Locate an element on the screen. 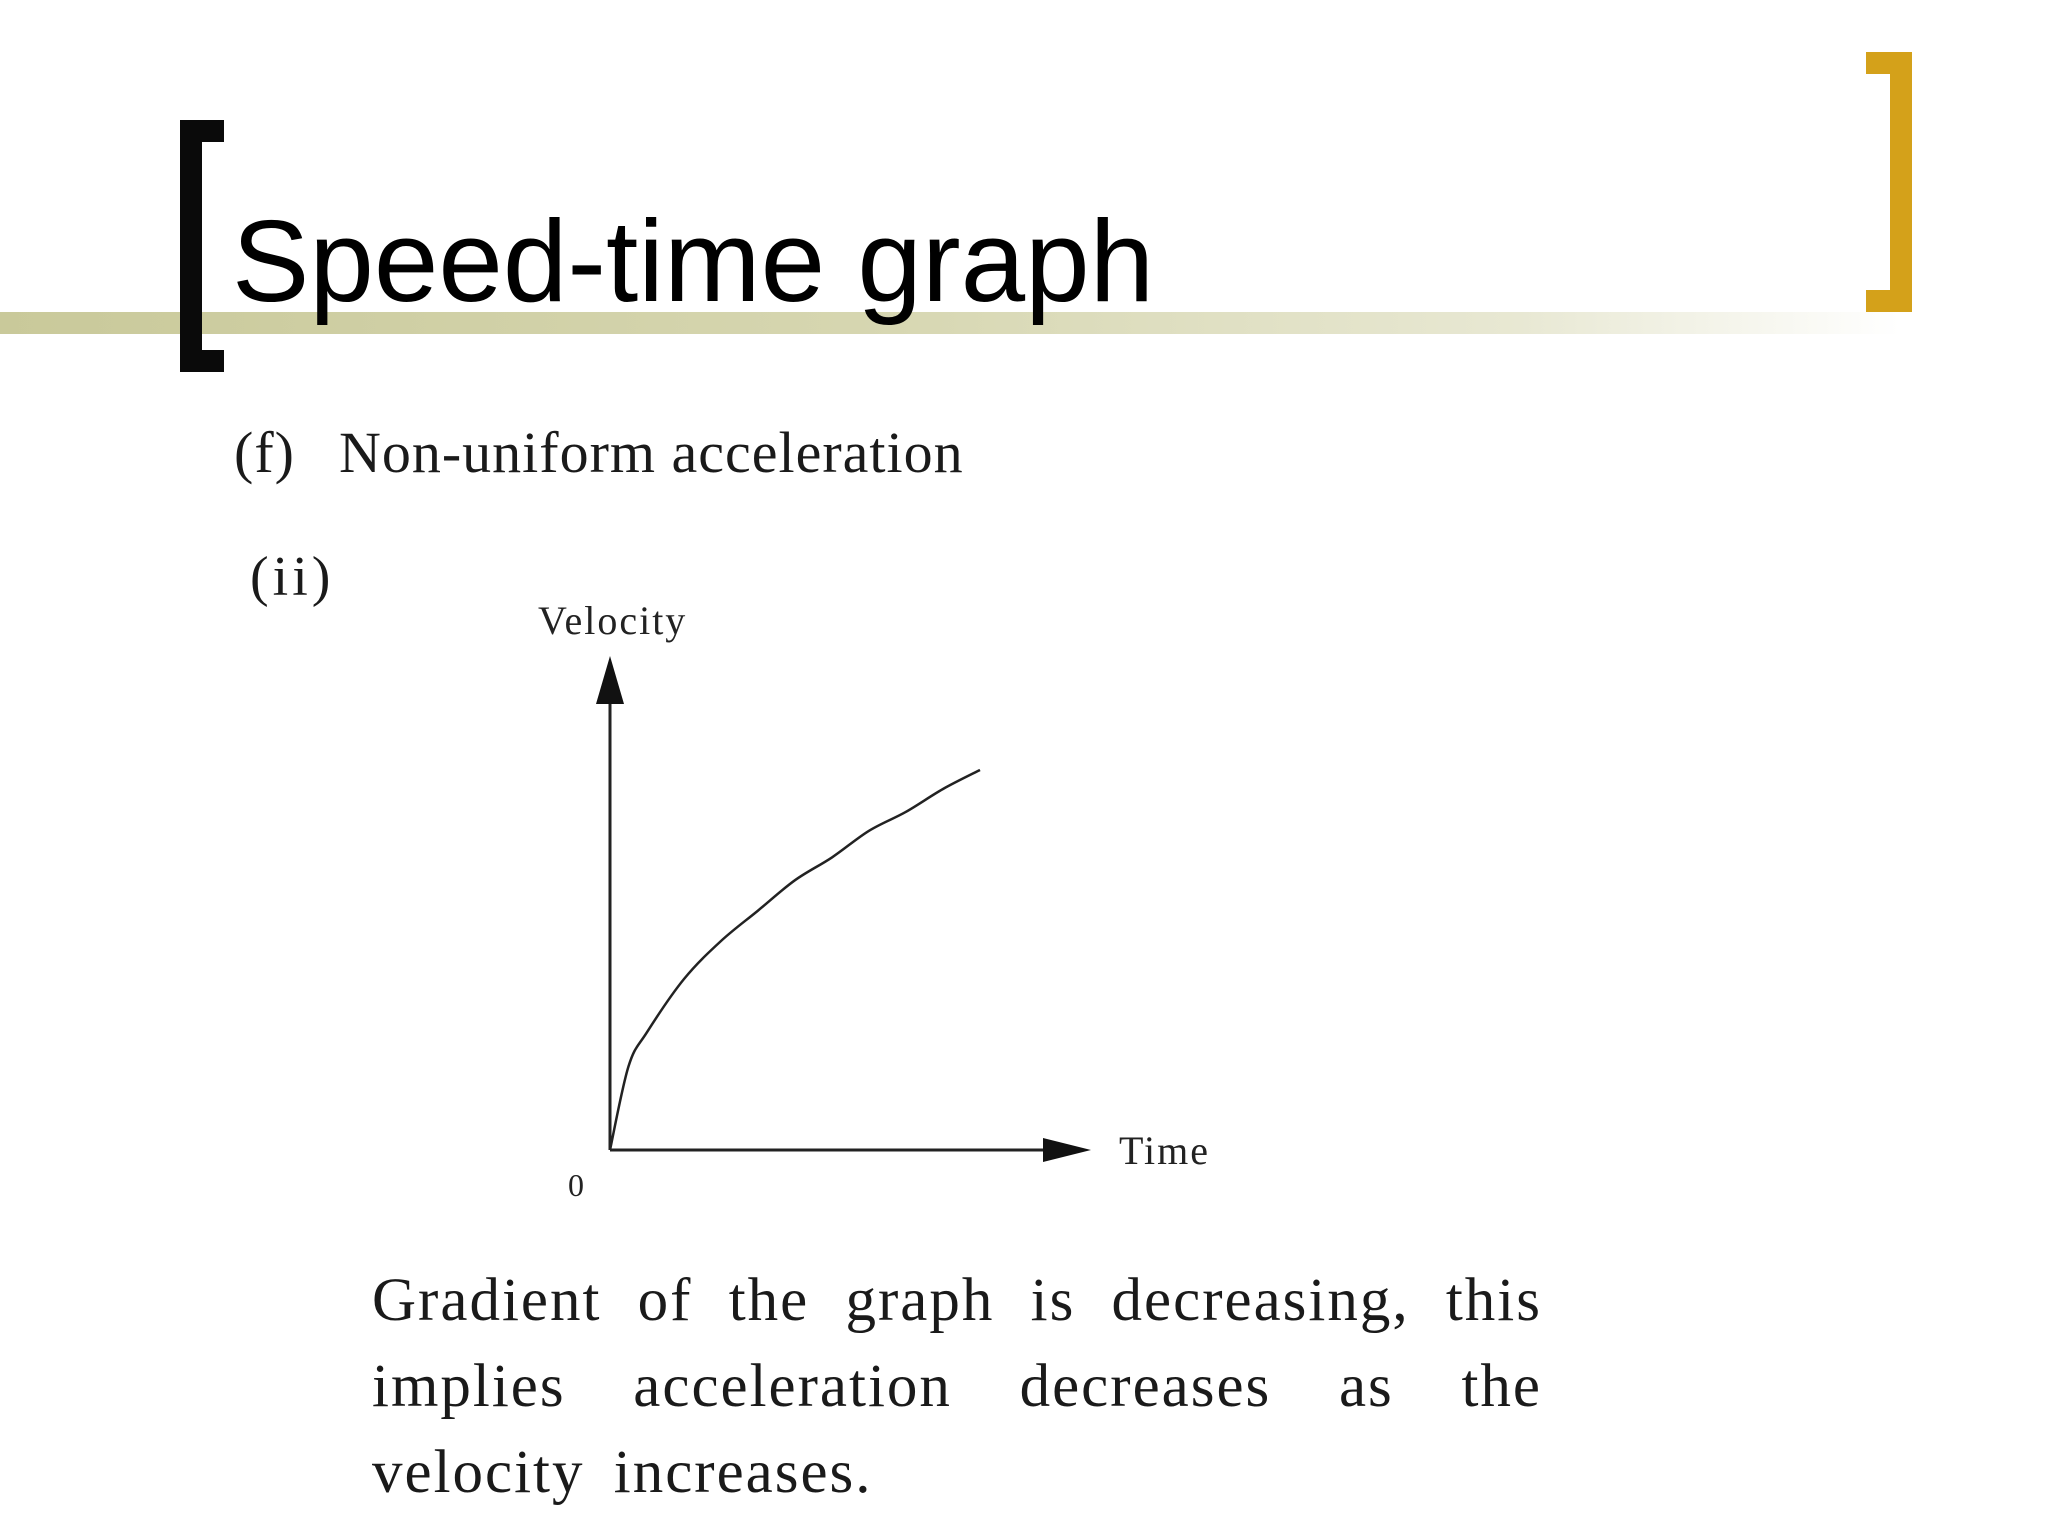 The image size is (2048, 1536). velocity-time-graph: Velocity Time 0 is located at coordinates (874, 899).